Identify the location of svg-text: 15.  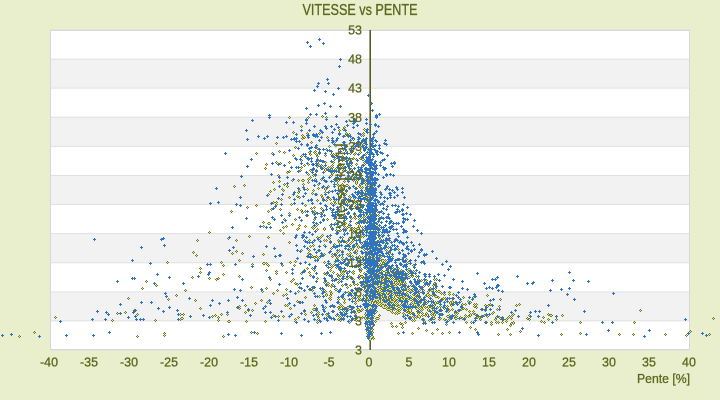
(489, 363).